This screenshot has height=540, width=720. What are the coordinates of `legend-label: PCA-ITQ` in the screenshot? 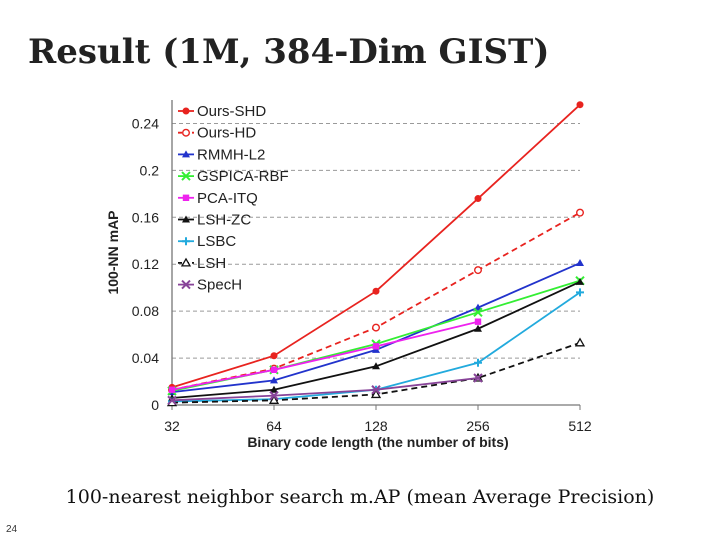 It's located at (227, 198).